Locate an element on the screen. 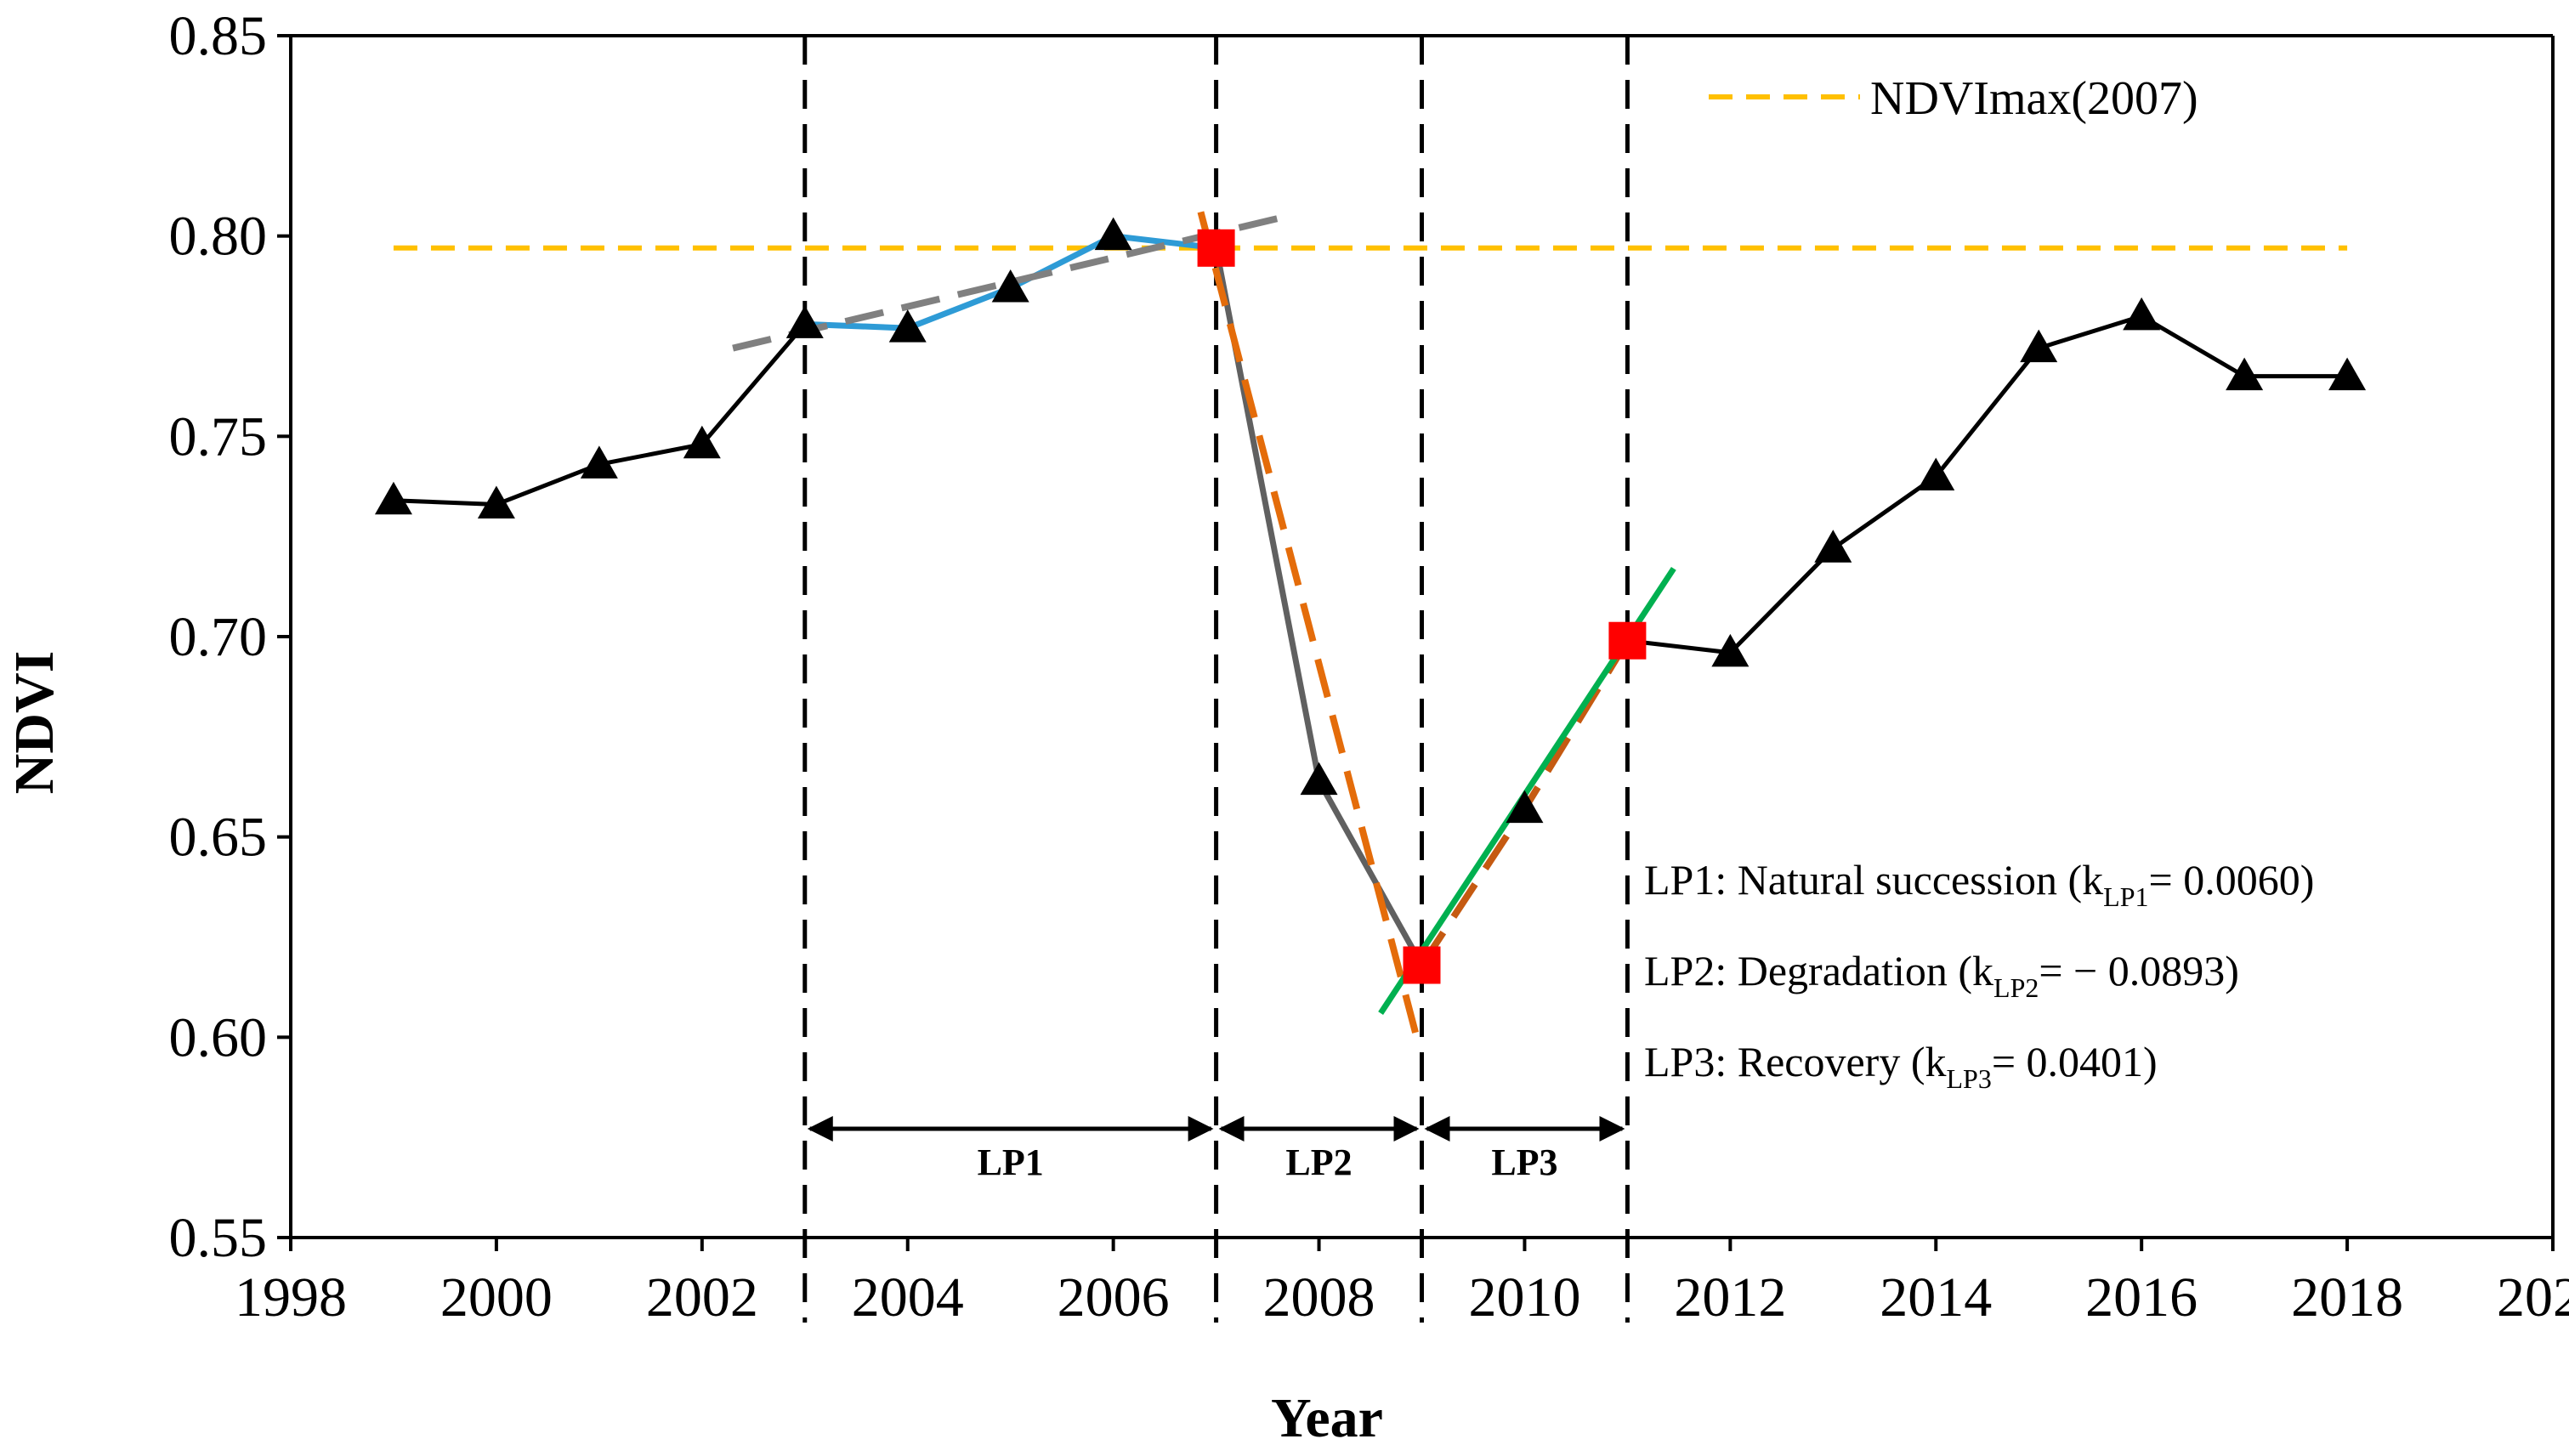 The width and height of the screenshot is (2569, 1456). x-tick-label: 2002 is located at coordinates (702, 1297).